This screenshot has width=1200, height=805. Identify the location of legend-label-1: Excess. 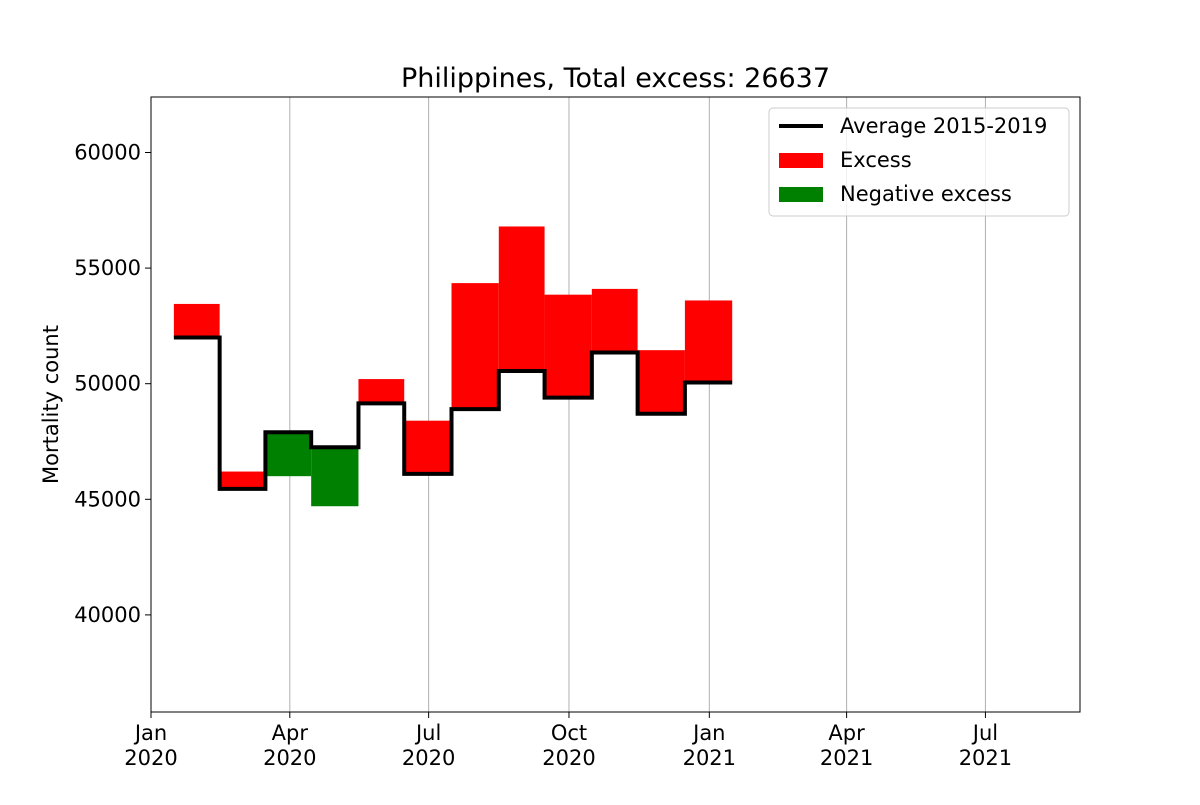
(876, 160).